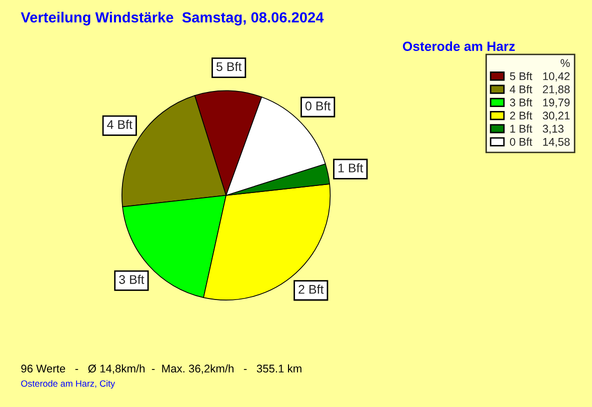 This screenshot has height=407, width=592. I want to click on data-label: 21,88, so click(556, 90).